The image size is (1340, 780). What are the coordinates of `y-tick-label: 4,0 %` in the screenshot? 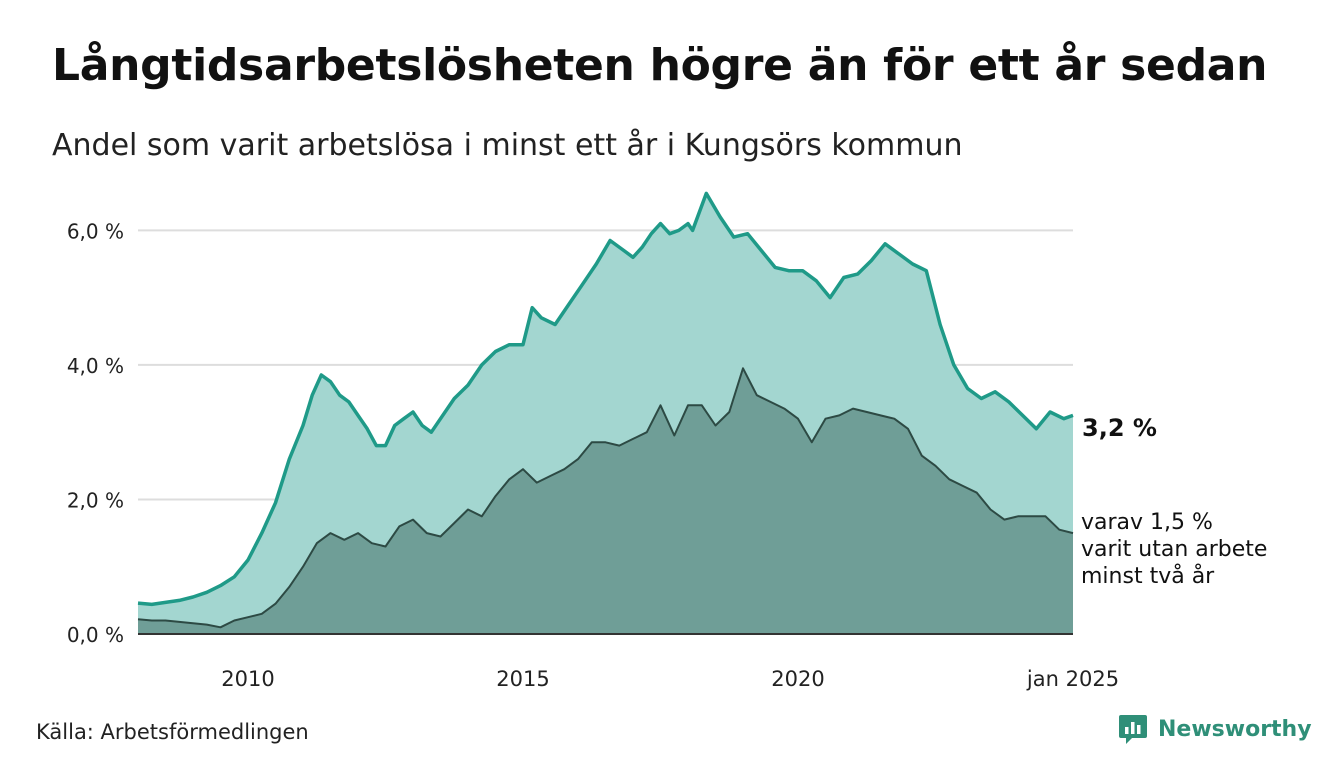 It's located at (95, 366).